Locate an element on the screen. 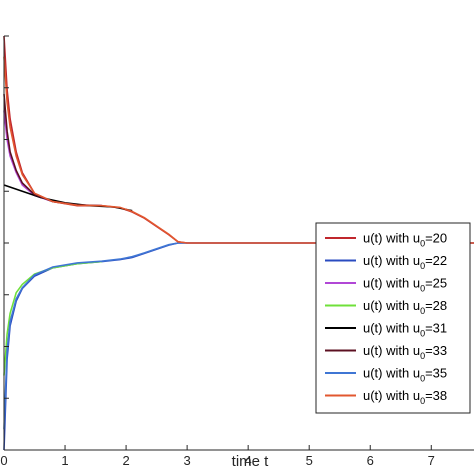 This screenshot has width=474, height=474. x-tick-label: 7 is located at coordinates (431, 460).